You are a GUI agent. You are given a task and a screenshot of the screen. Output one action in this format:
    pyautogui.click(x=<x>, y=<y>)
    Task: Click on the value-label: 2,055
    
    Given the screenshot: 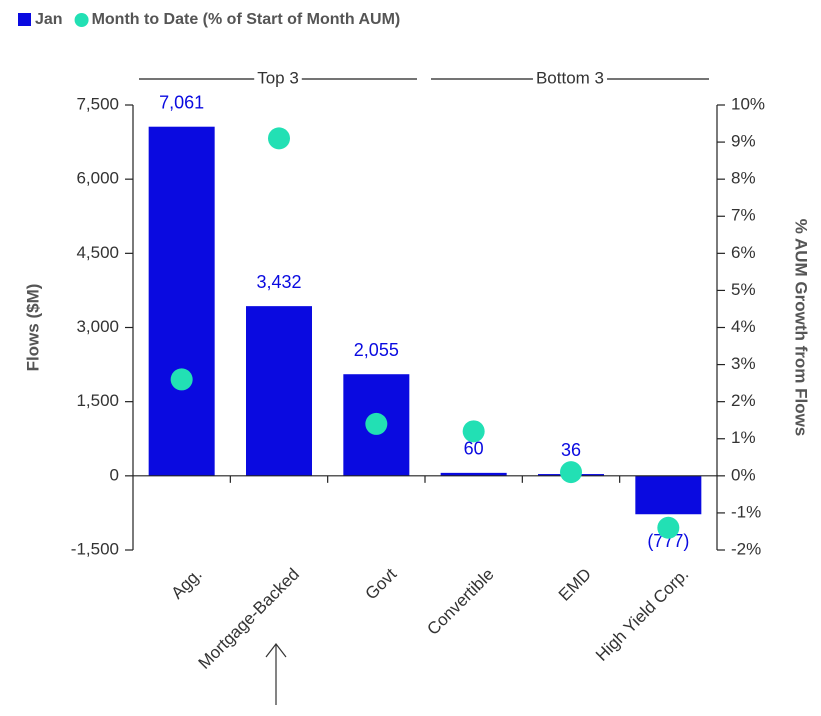 What is the action you would take?
    pyautogui.click(x=376, y=350)
    